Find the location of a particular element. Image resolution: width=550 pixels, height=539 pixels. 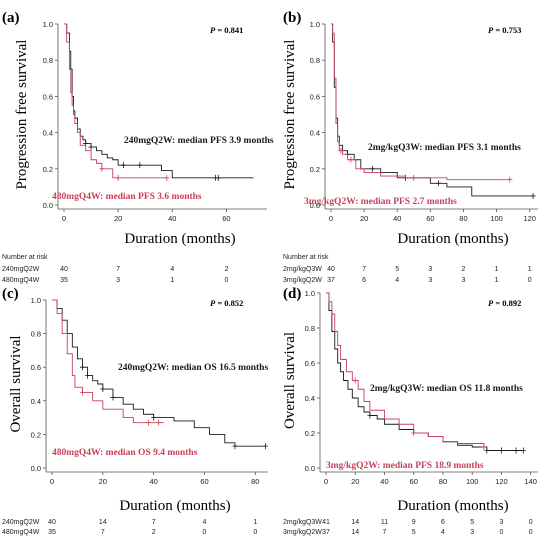

km-curve-240mgq2w is located at coordinates (159, 101).